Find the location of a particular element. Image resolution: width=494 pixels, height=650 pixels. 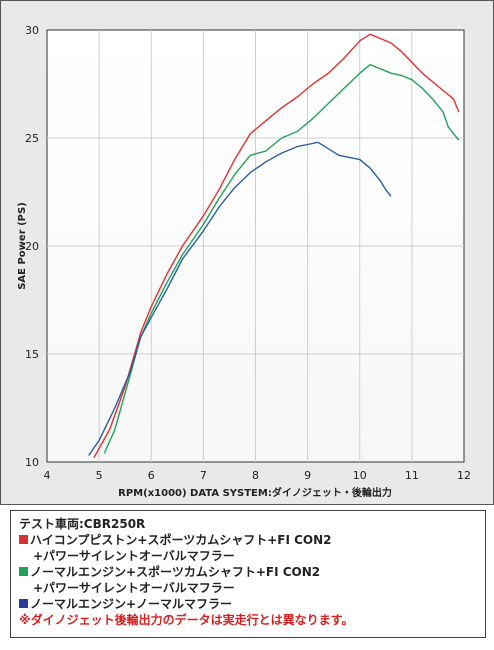

legend-entry-red: ハイコンプピストン+スポーツカムシャフト+FI CON2 is located at coordinates (248, 540).